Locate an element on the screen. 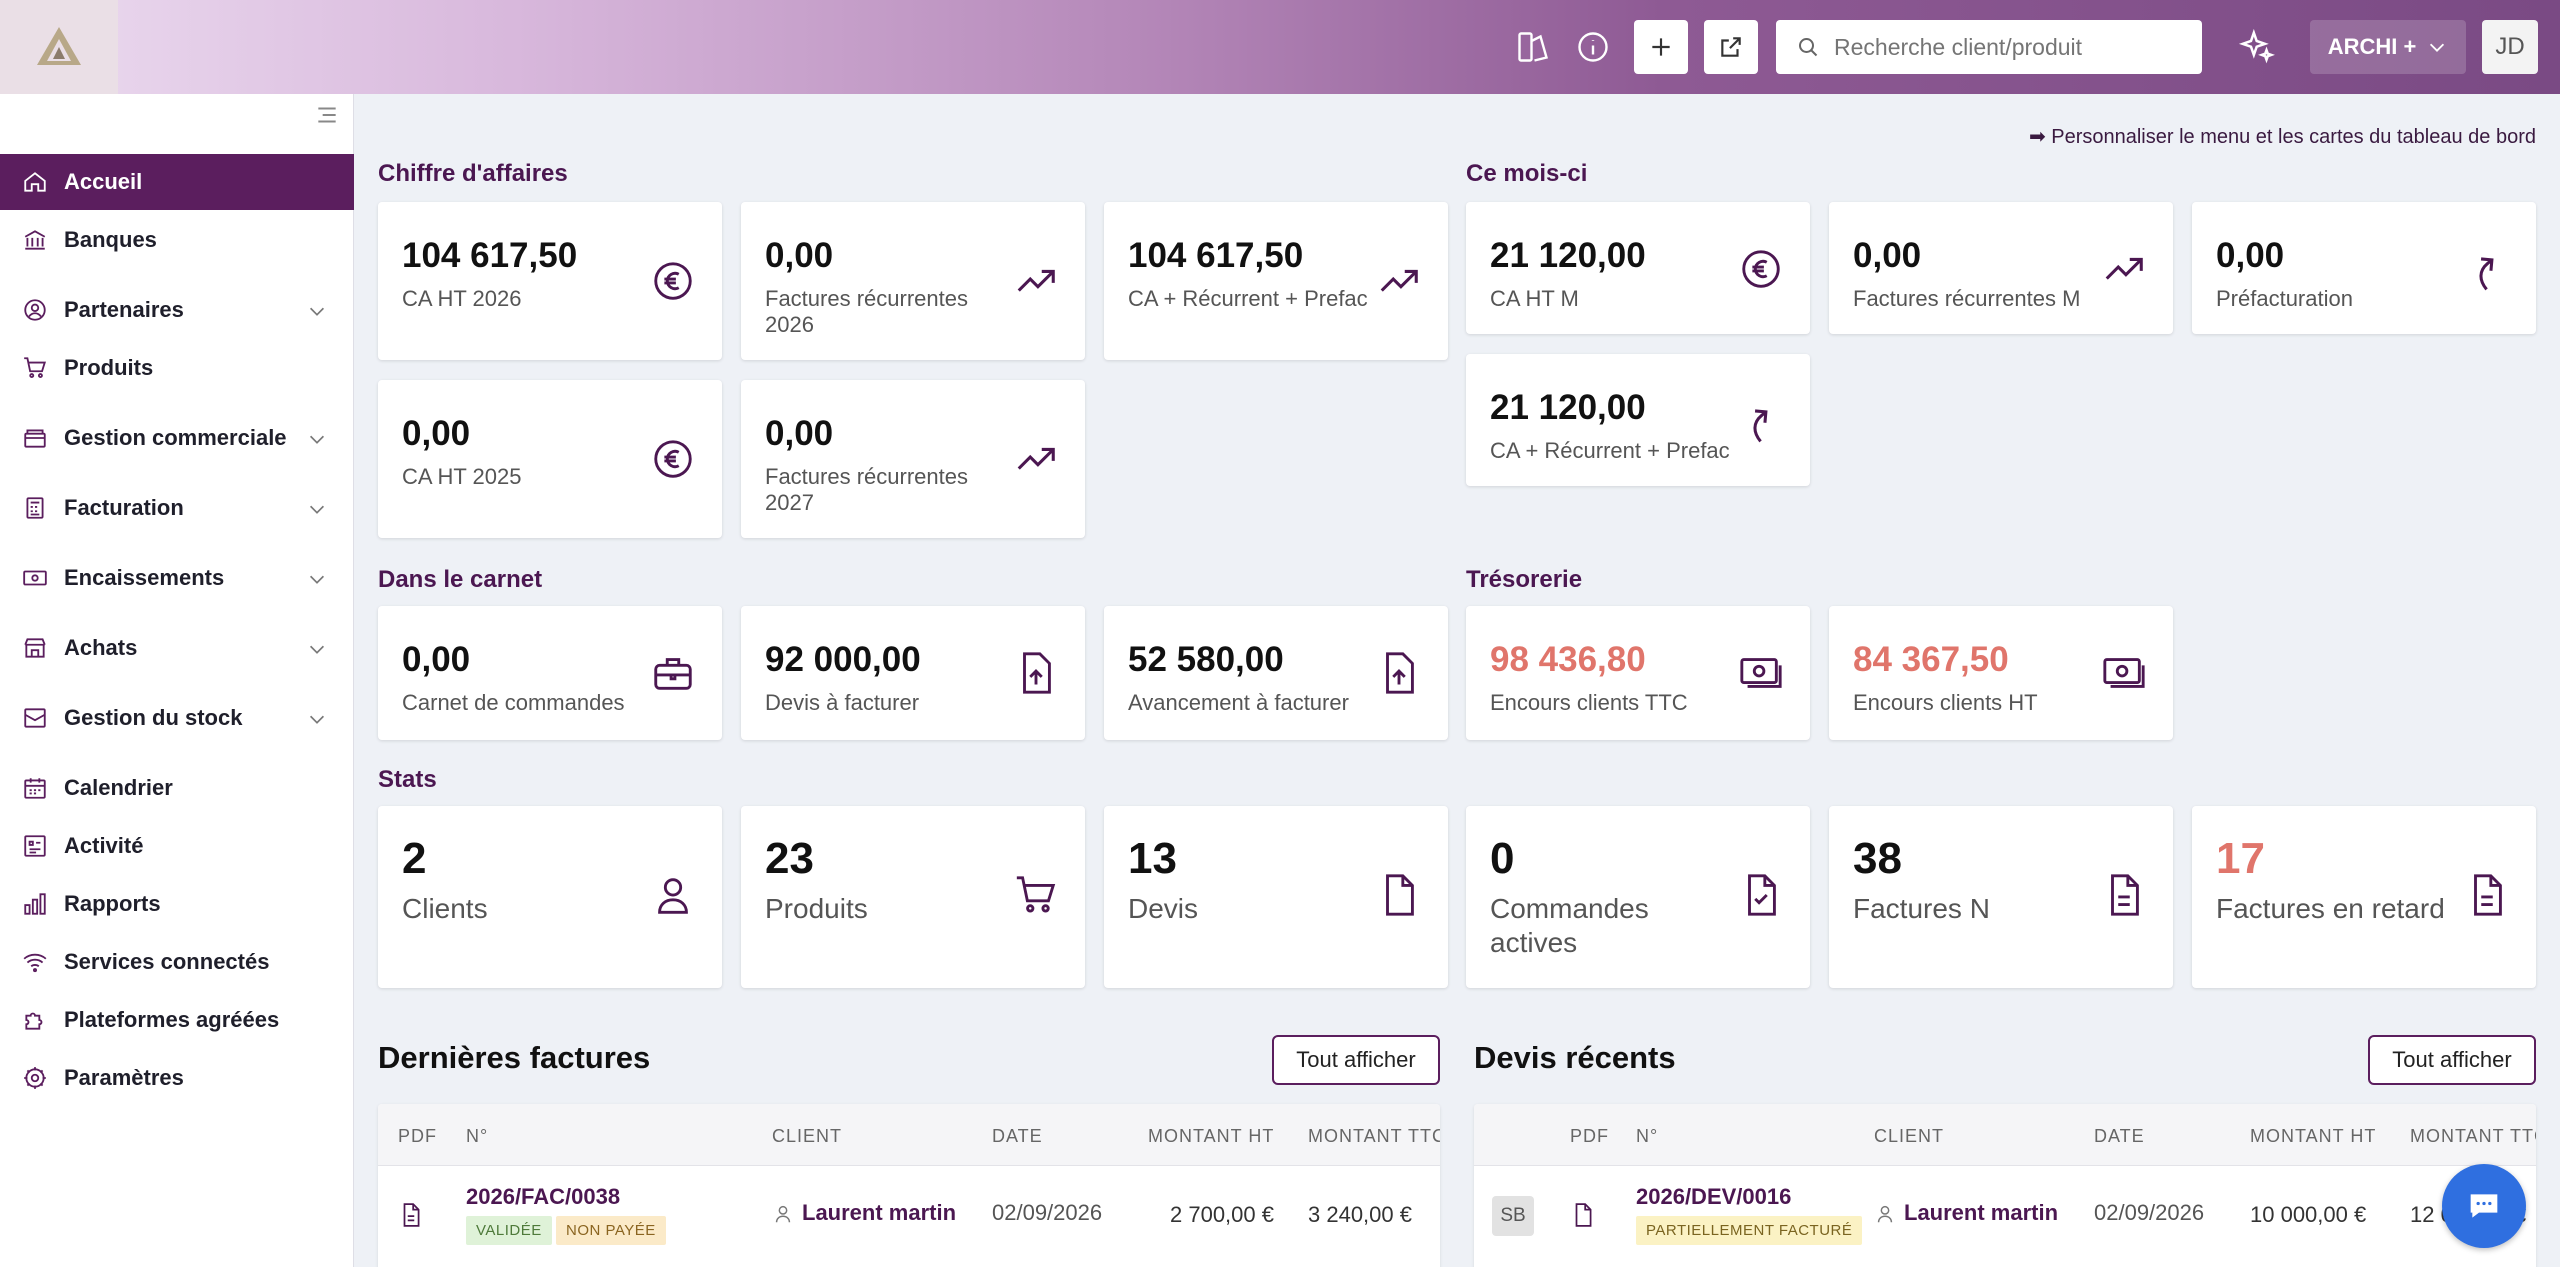 The image size is (2560, 1267). external-link-icon is located at coordinates (1731, 47).